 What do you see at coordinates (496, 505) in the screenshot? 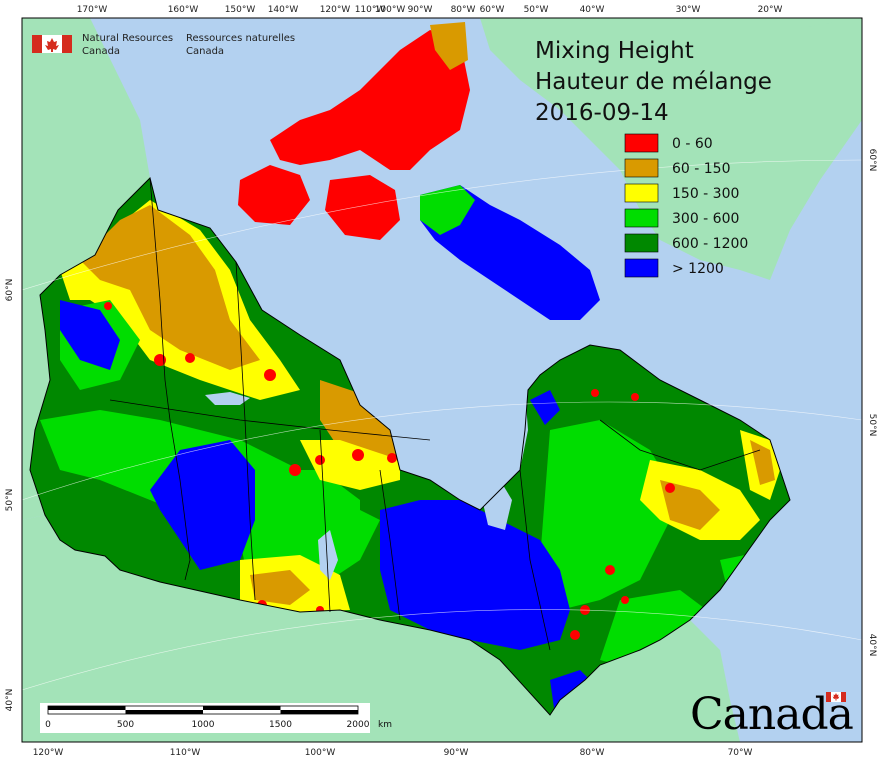
I see `james-bay` at bounding box center [496, 505].